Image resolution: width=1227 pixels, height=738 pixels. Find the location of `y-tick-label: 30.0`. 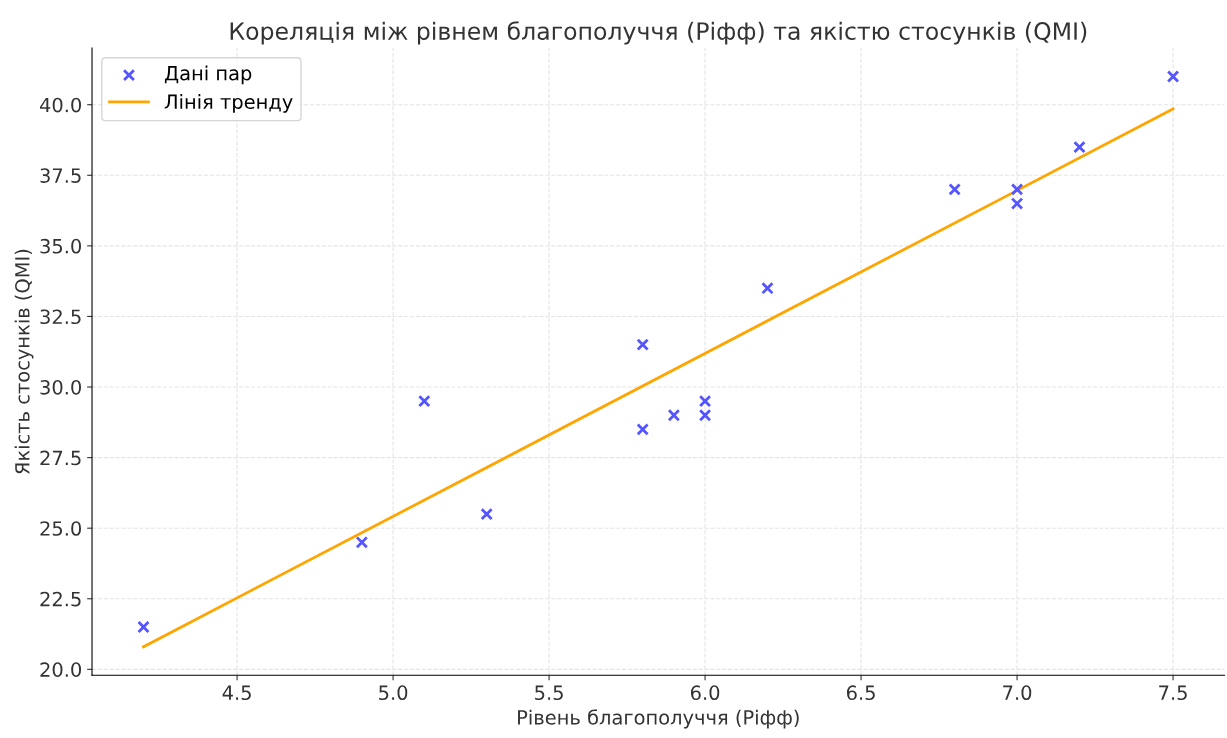

y-tick-label: 30.0 is located at coordinates (61, 387).